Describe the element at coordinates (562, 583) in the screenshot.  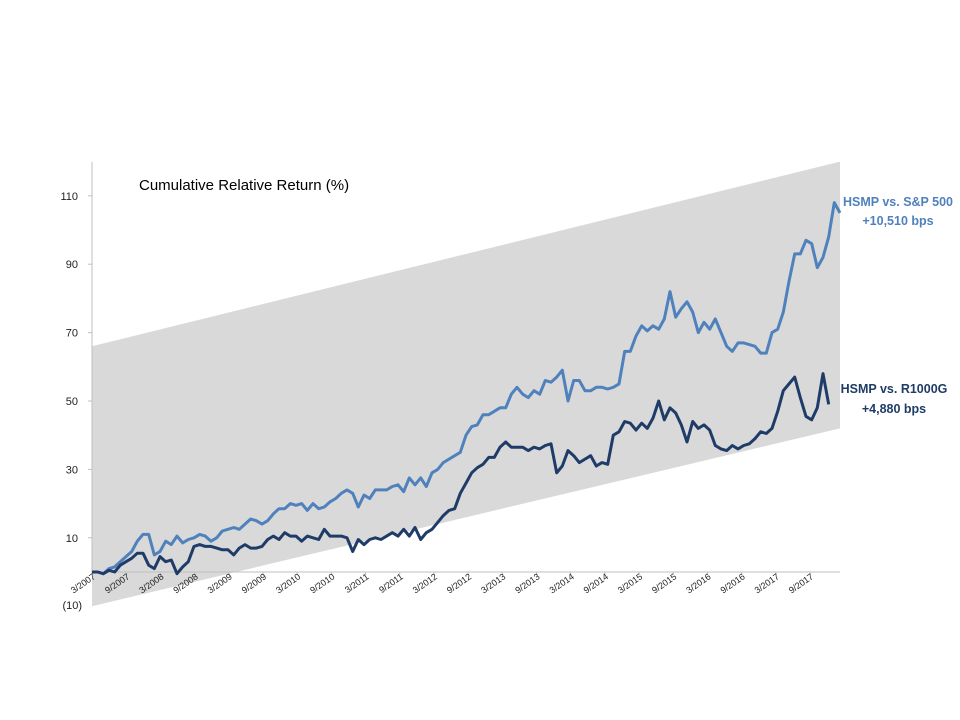
I see `x-tick-label: 3/2014` at that location.